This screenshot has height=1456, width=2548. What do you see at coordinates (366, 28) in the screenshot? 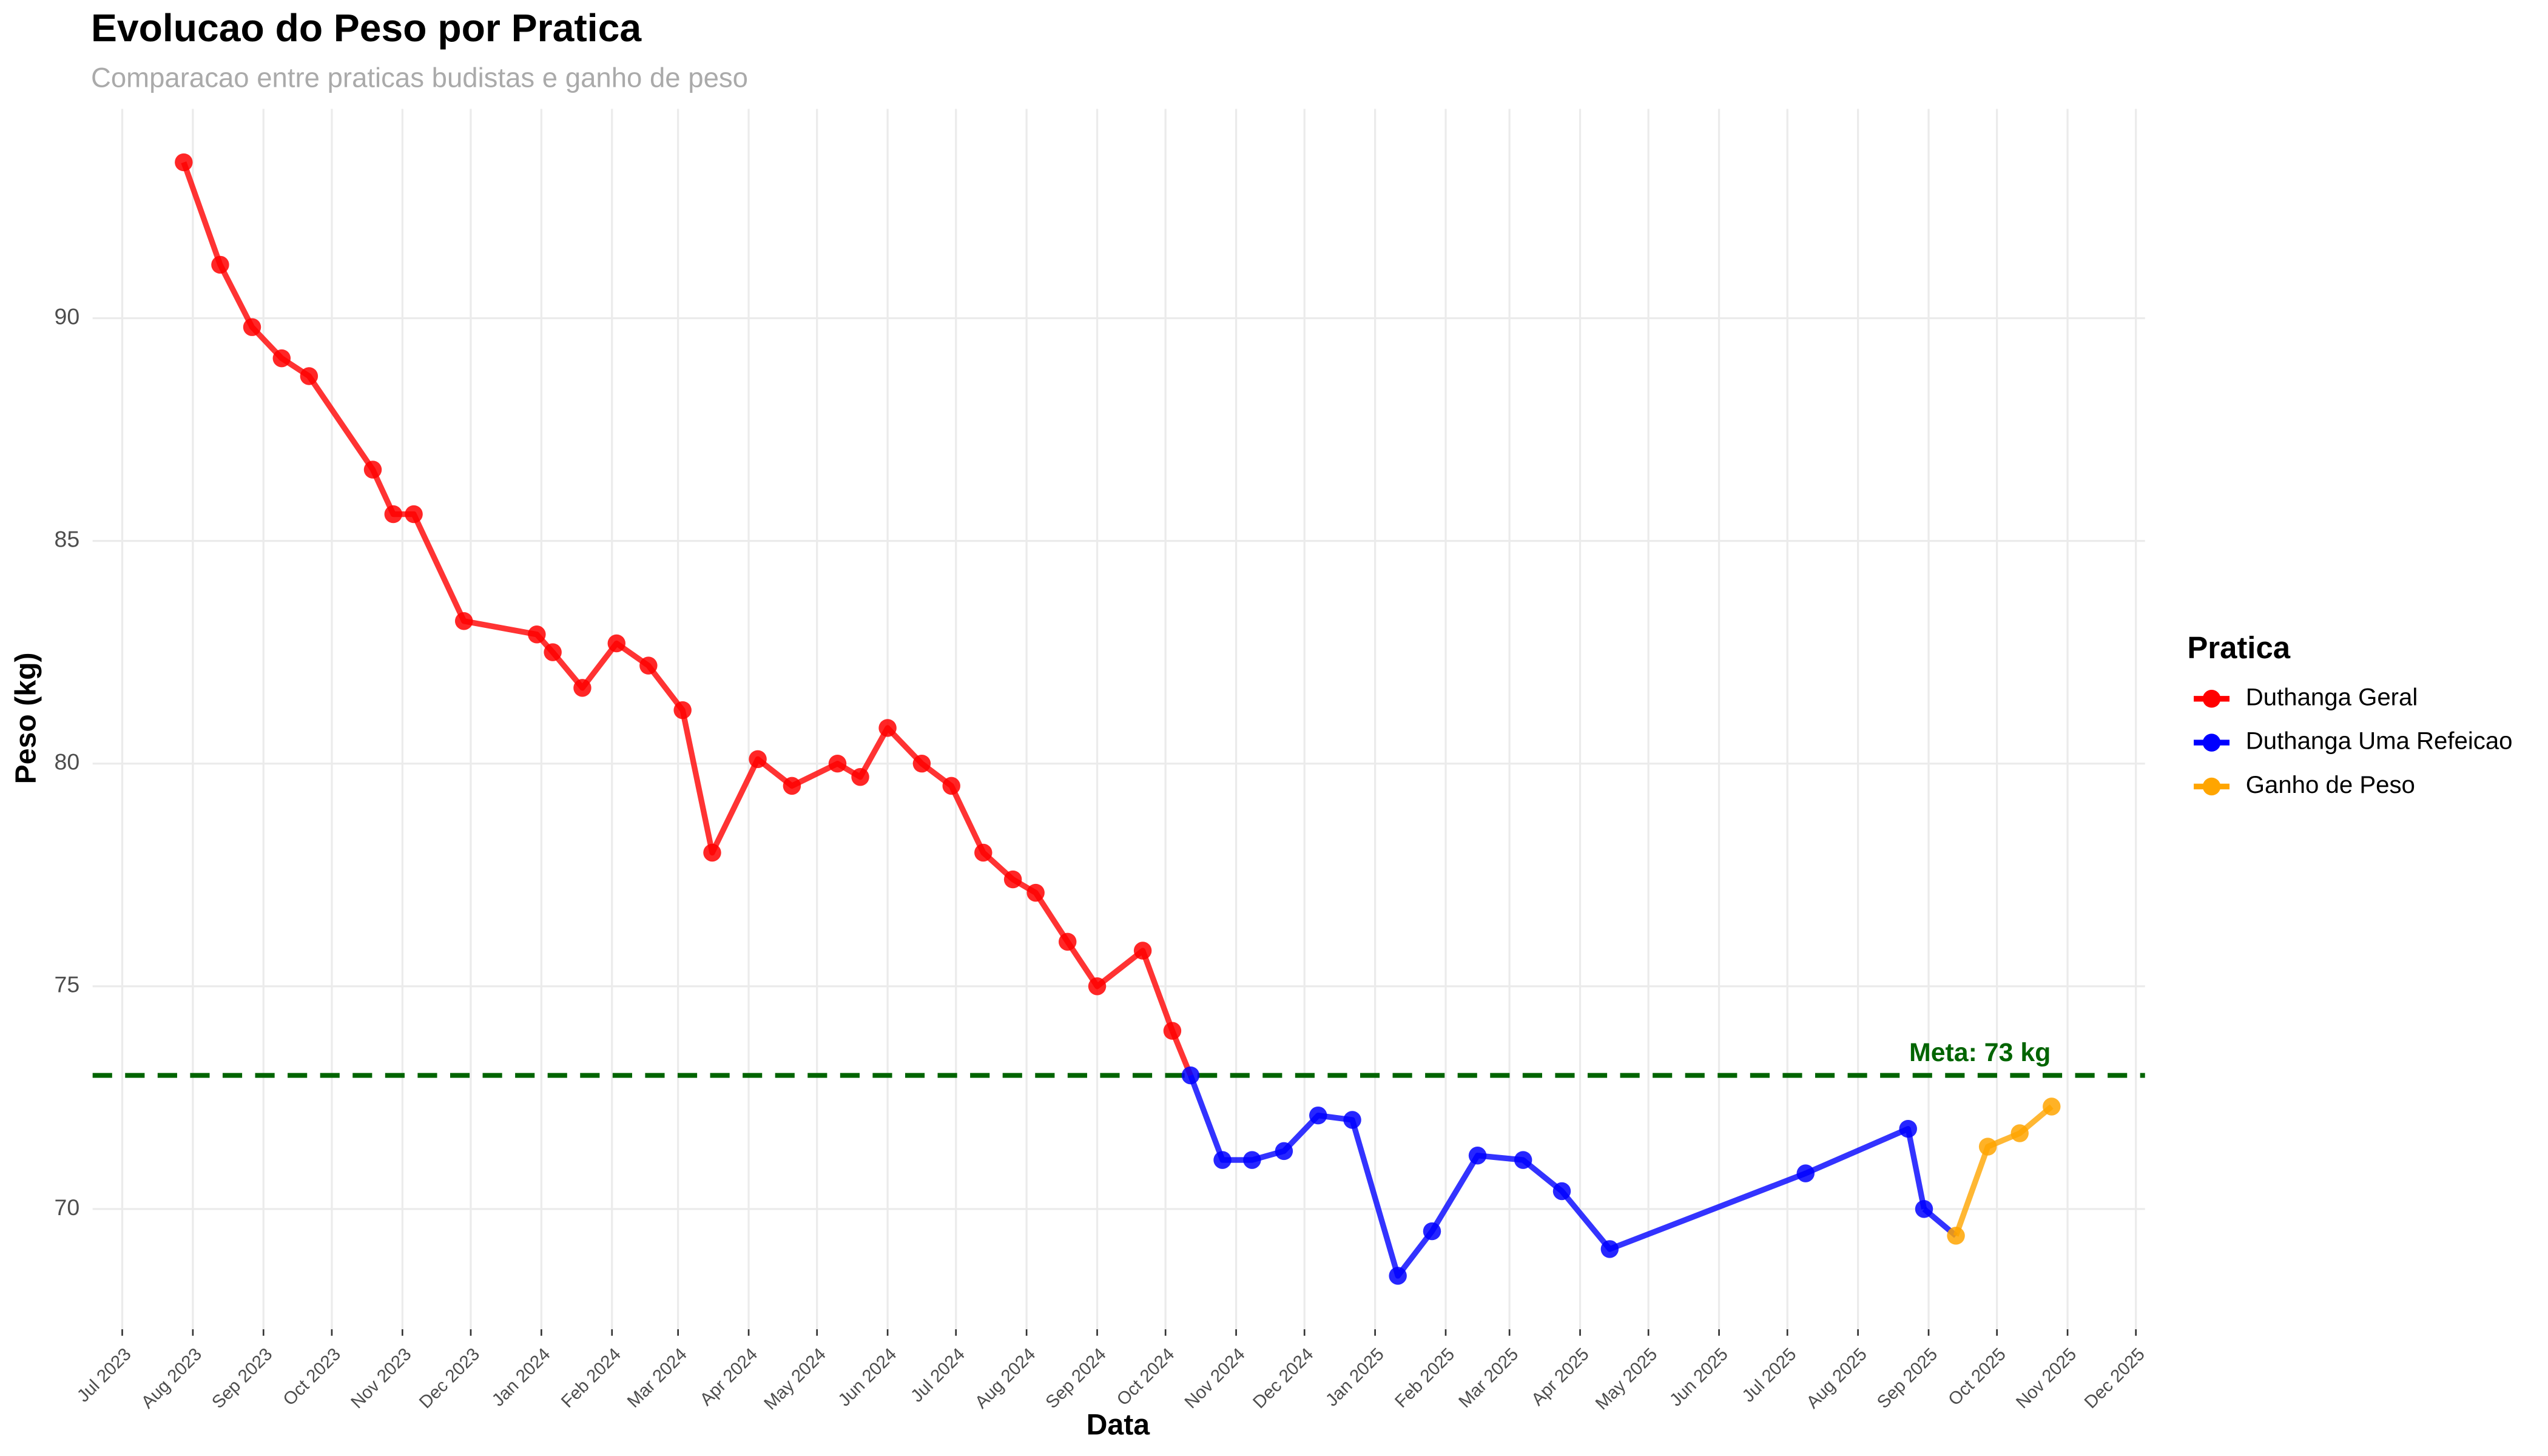
I see `chart-title: Evolucao do Peso por Pratica` at bounding box center [366, 28].